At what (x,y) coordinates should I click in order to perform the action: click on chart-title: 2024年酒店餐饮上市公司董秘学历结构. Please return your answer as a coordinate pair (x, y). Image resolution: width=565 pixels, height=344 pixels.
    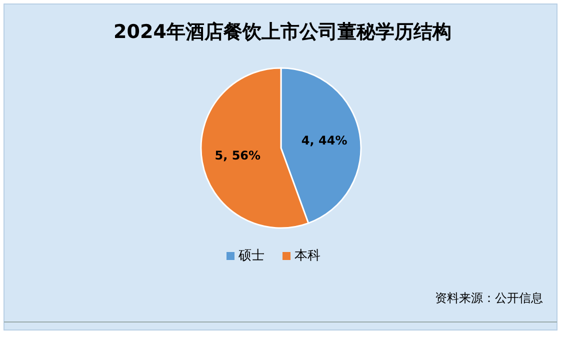
    Looking at the image, I should click on (283, 32).